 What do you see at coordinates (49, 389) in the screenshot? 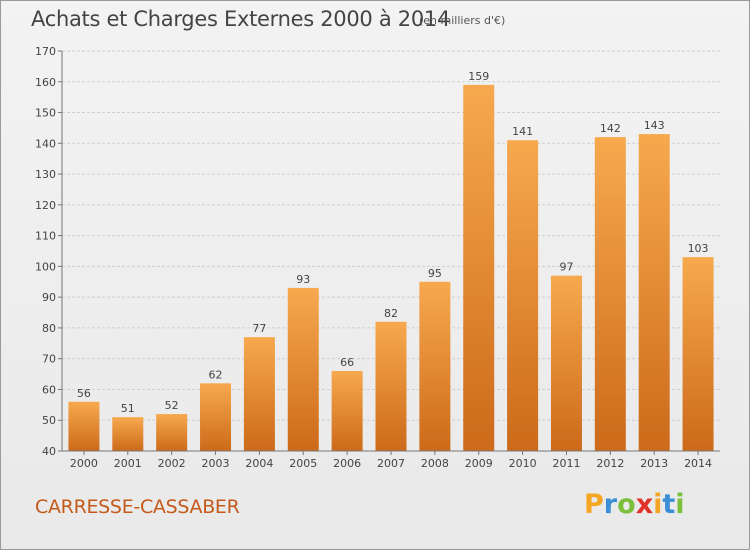
I see `y-tick-label: 60` at bounding box center [49, 389].